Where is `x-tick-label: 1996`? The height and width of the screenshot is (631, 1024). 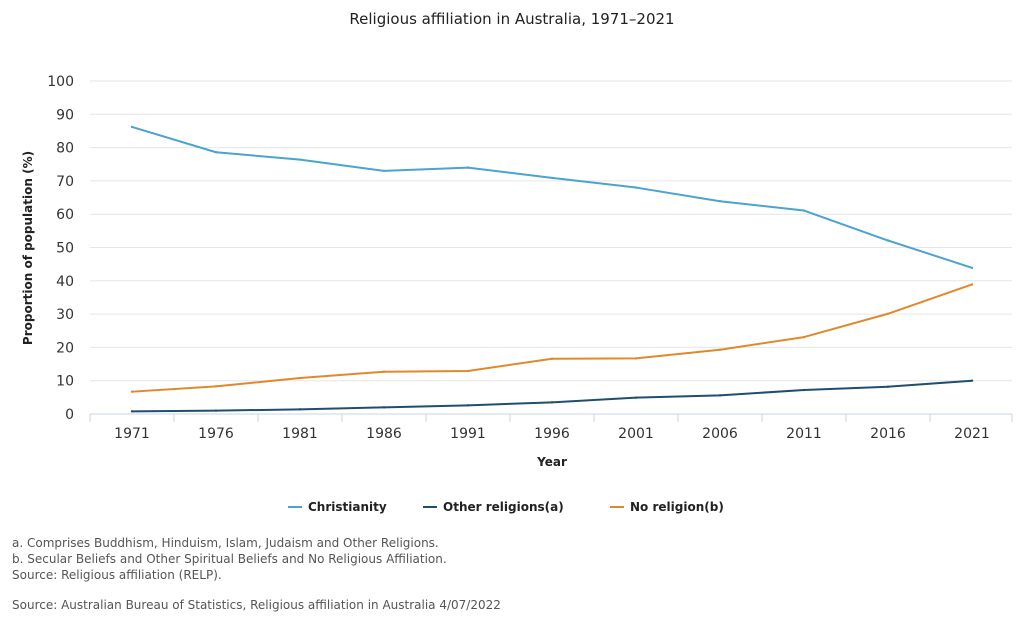 x-tick-label: 1996 is located at coordinates (552, 434).